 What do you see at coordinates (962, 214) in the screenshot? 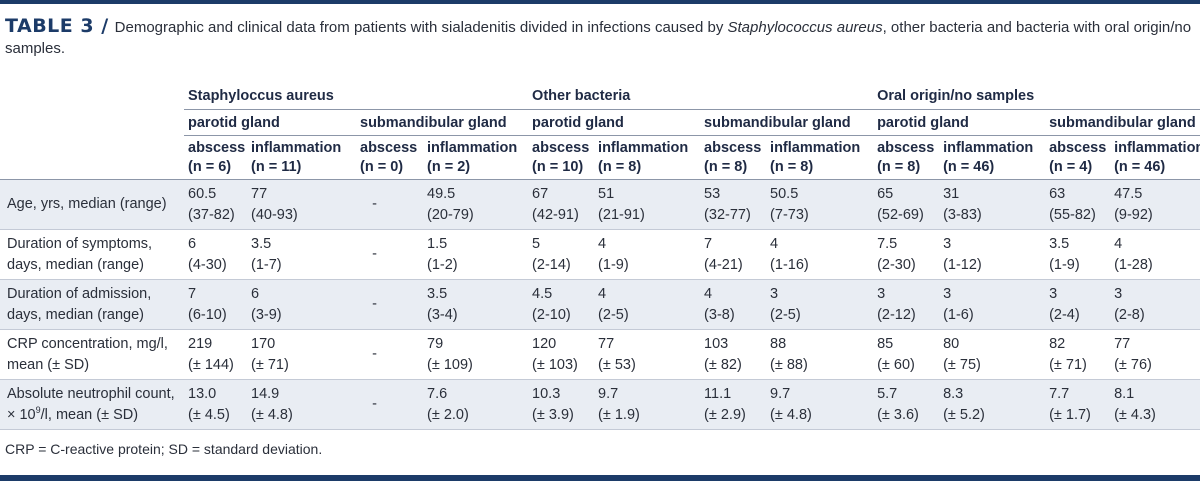
I see `cell-range: (3-83)` at bounding box center [962, 214].